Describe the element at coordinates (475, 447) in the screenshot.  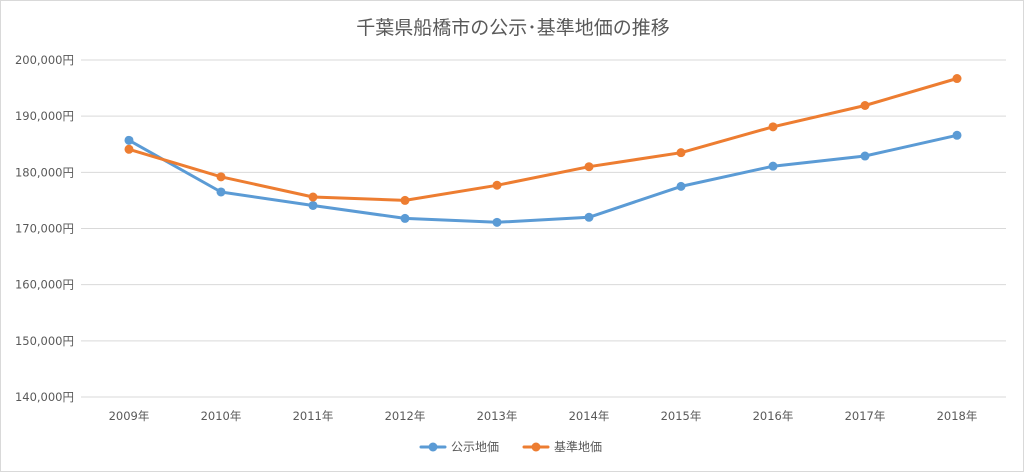
I see `legend-label: 公示地価` at that location.